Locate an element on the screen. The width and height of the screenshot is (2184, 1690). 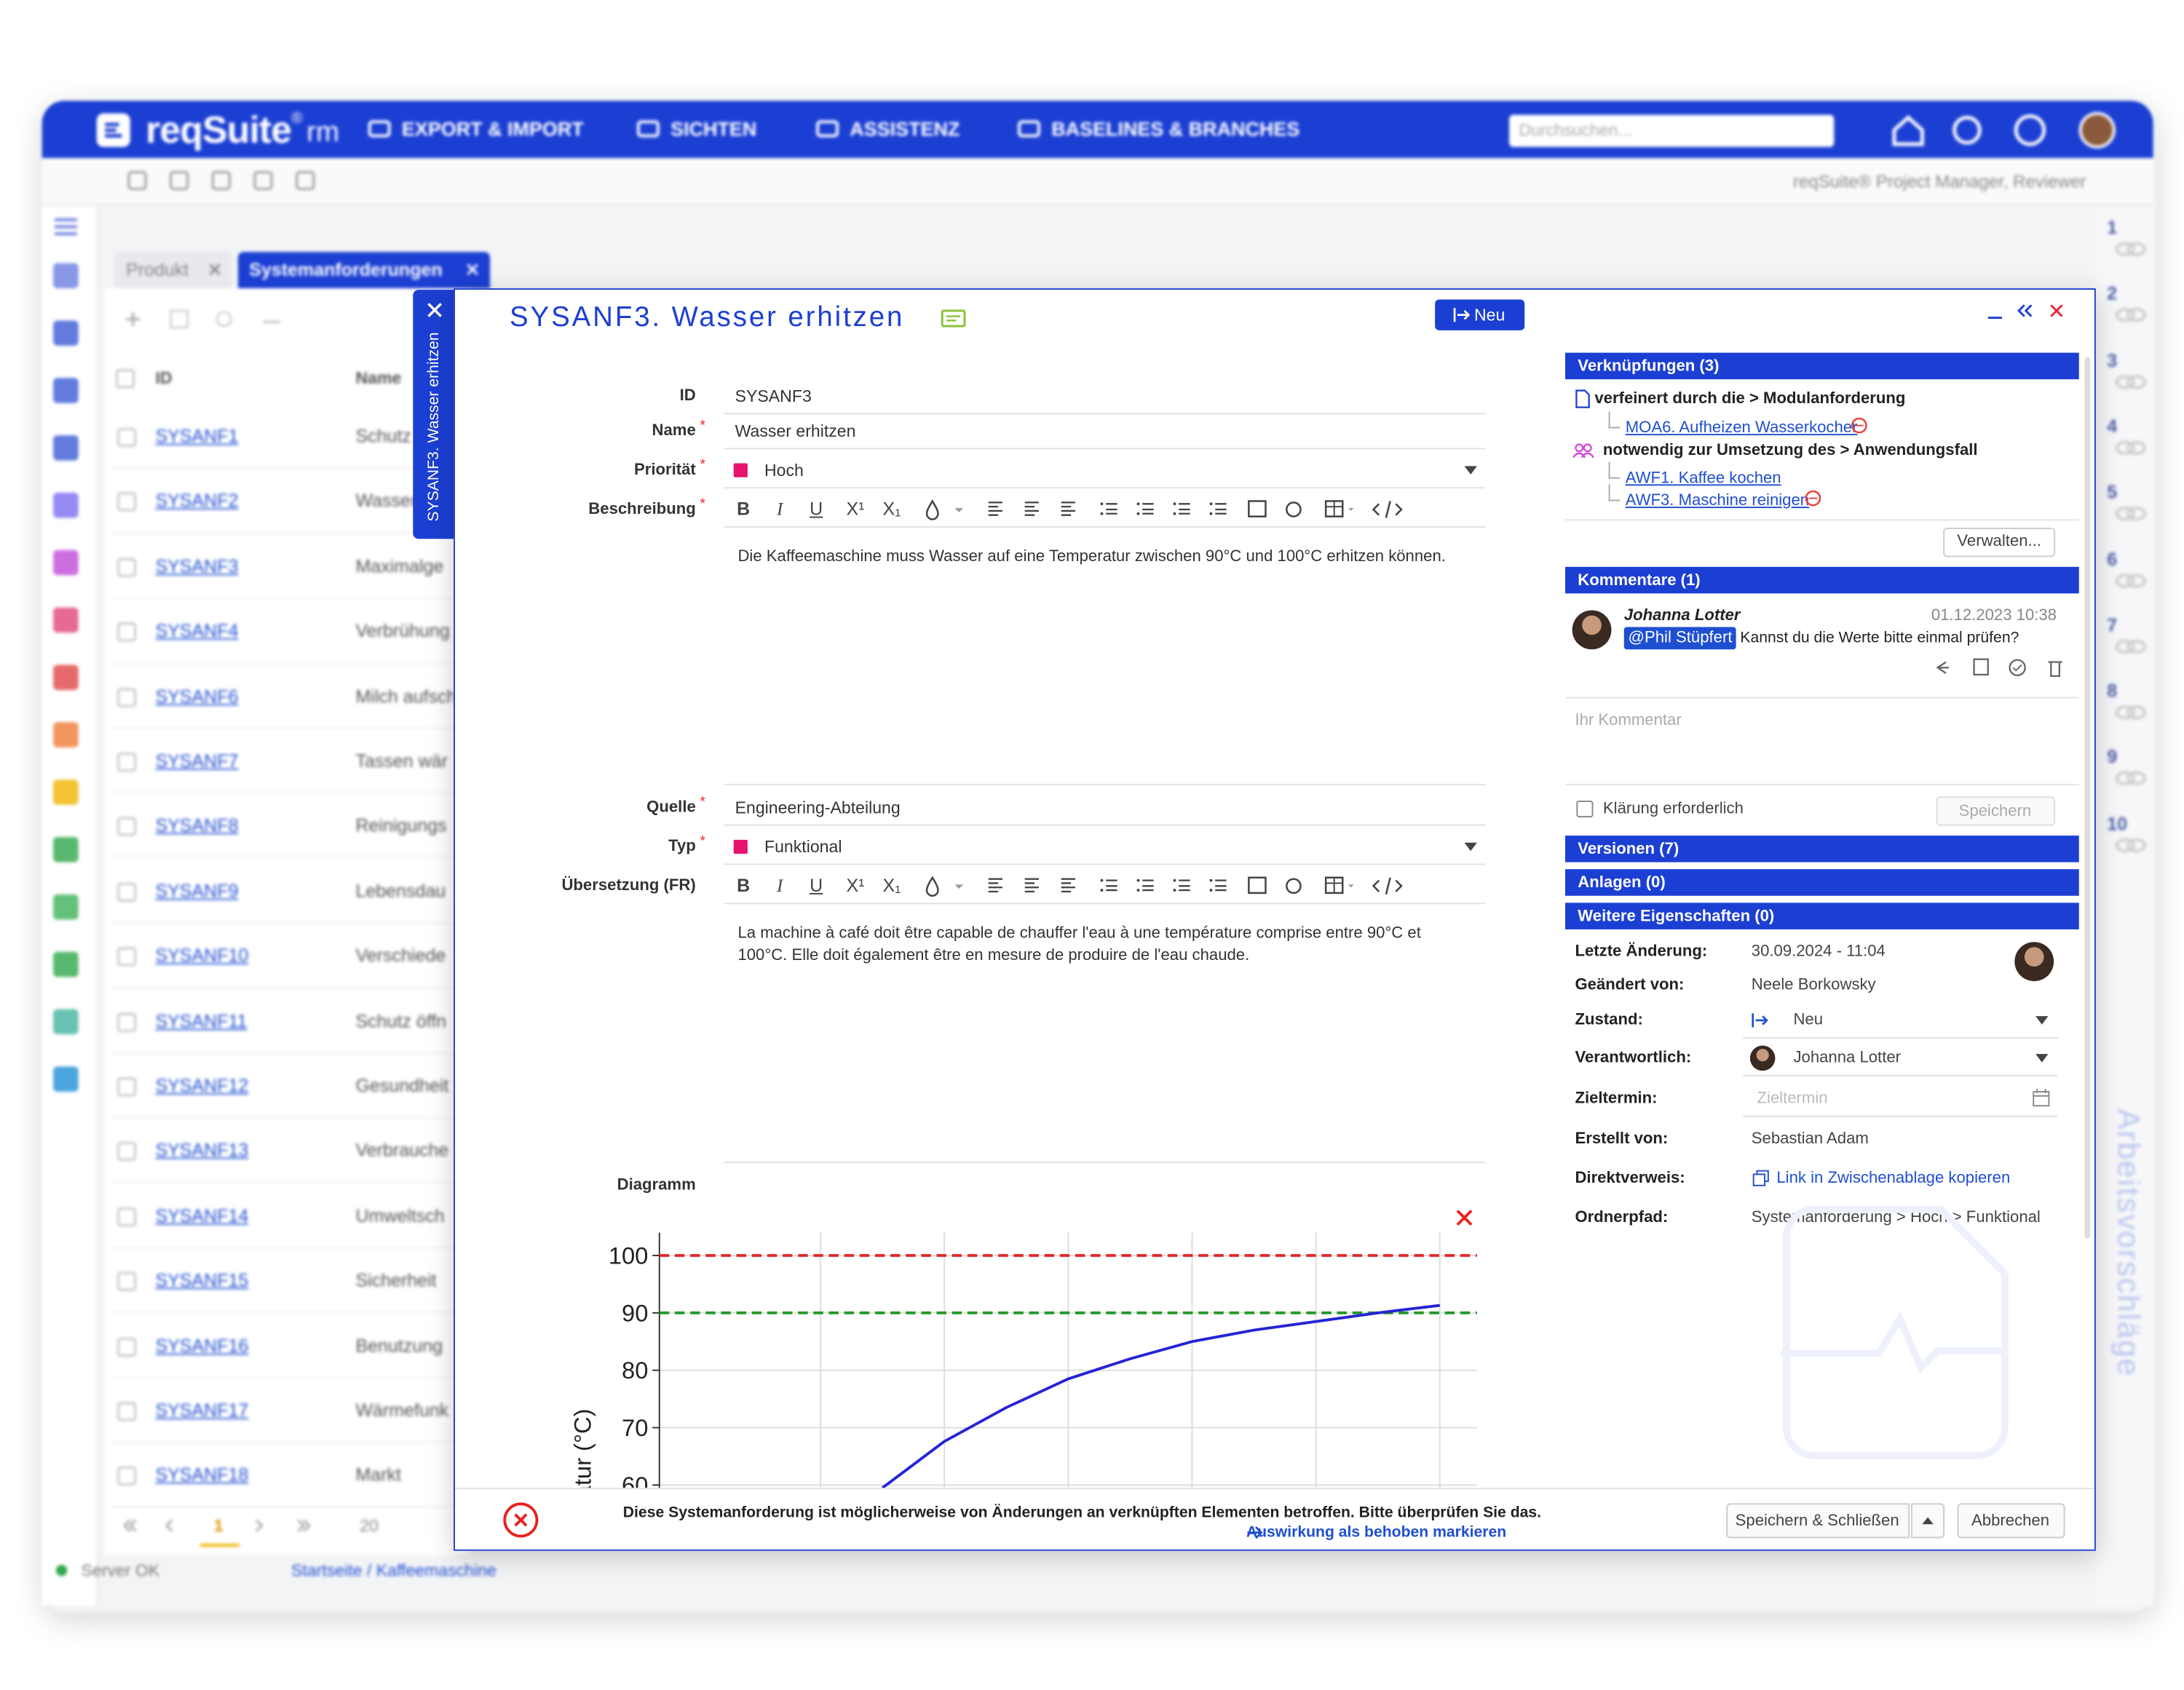
row-id: SYSANF2 is located at coordinates (197, 501).